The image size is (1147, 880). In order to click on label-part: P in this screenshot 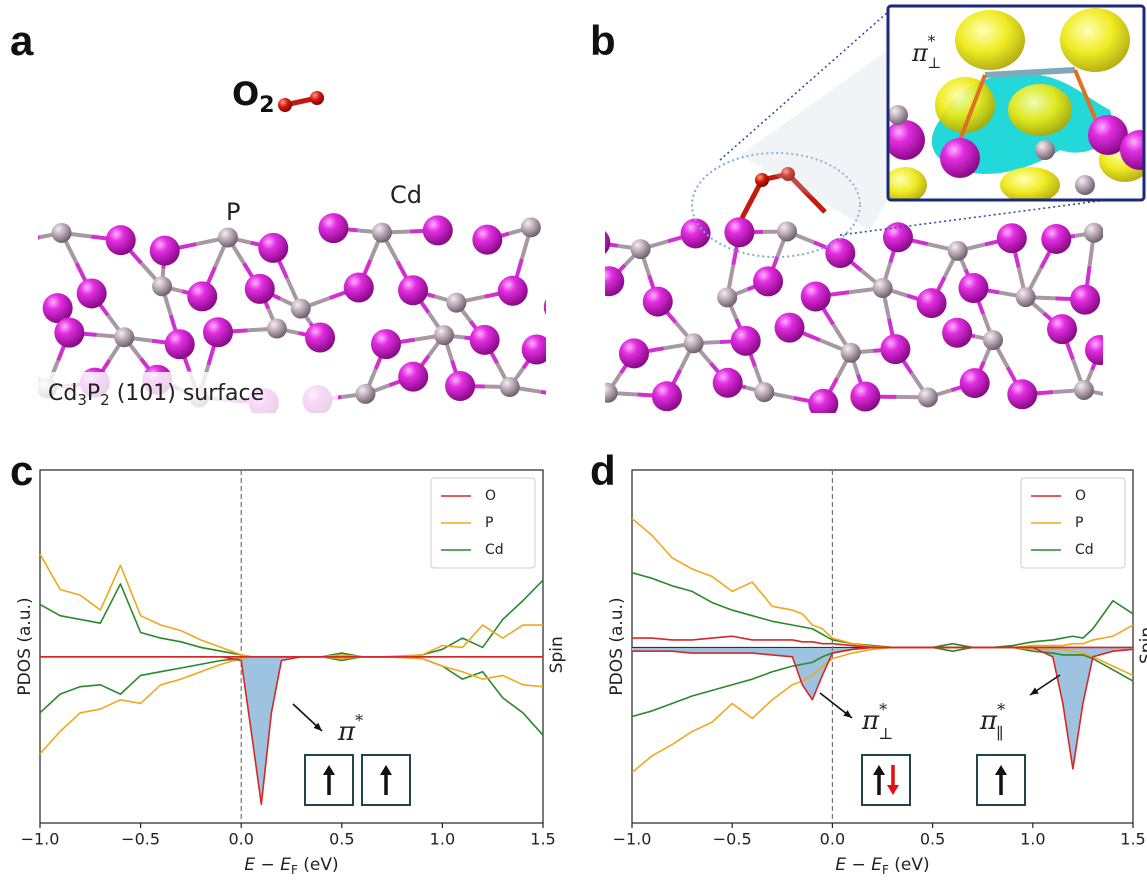, I will do `click(93, 393)`.